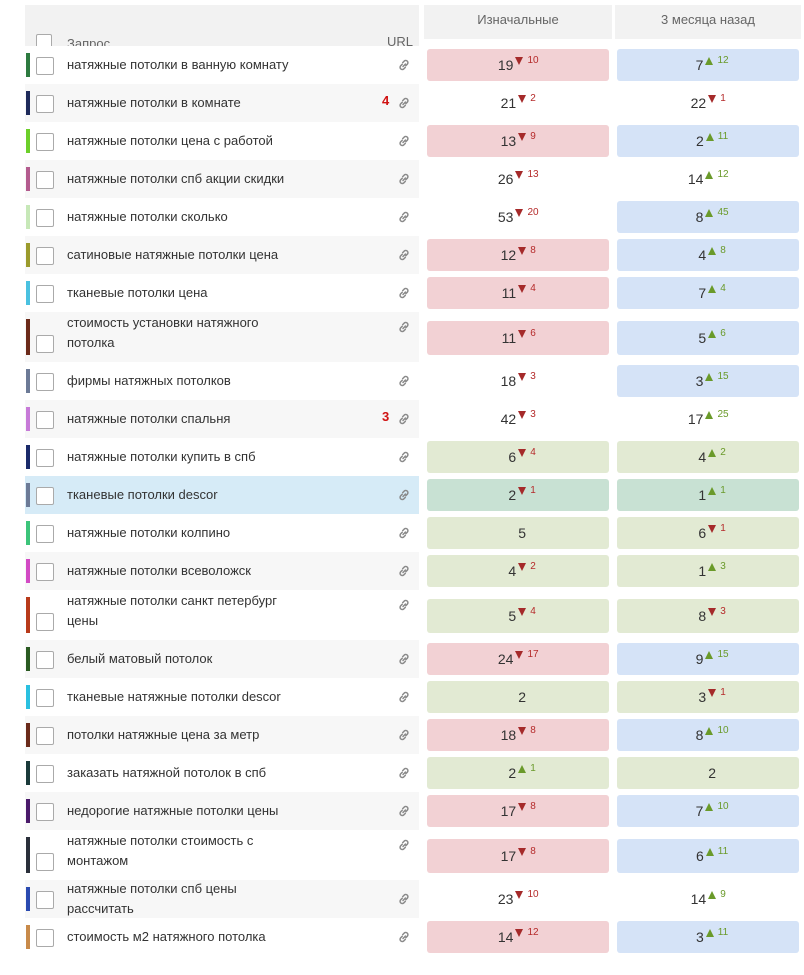 This screenshot has height=975, width=804. Describe the element at coordinates (708, 217) in the screenshot. I see `position-cell: 8 45` at that location.